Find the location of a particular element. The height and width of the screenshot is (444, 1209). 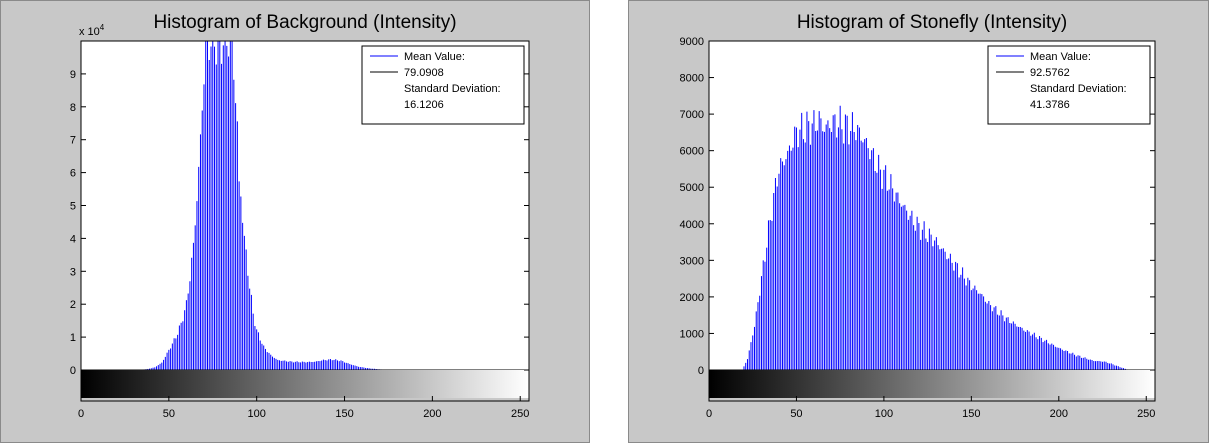

y-tick-label: 6 is located at coordinates (73, 174).